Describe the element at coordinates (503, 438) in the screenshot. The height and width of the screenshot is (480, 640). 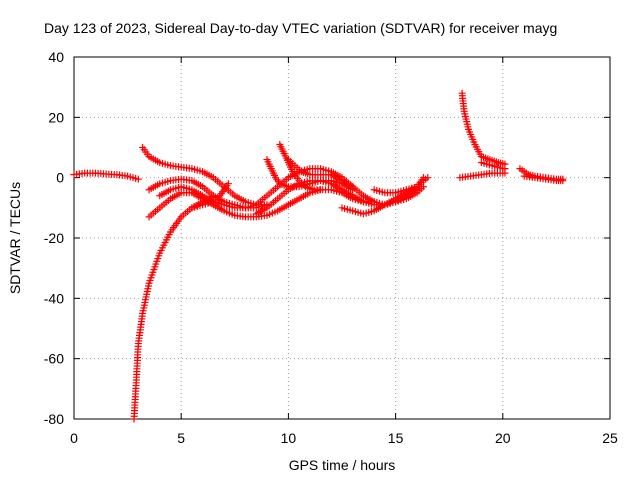
I see `x-tick-label: 20` at that location.